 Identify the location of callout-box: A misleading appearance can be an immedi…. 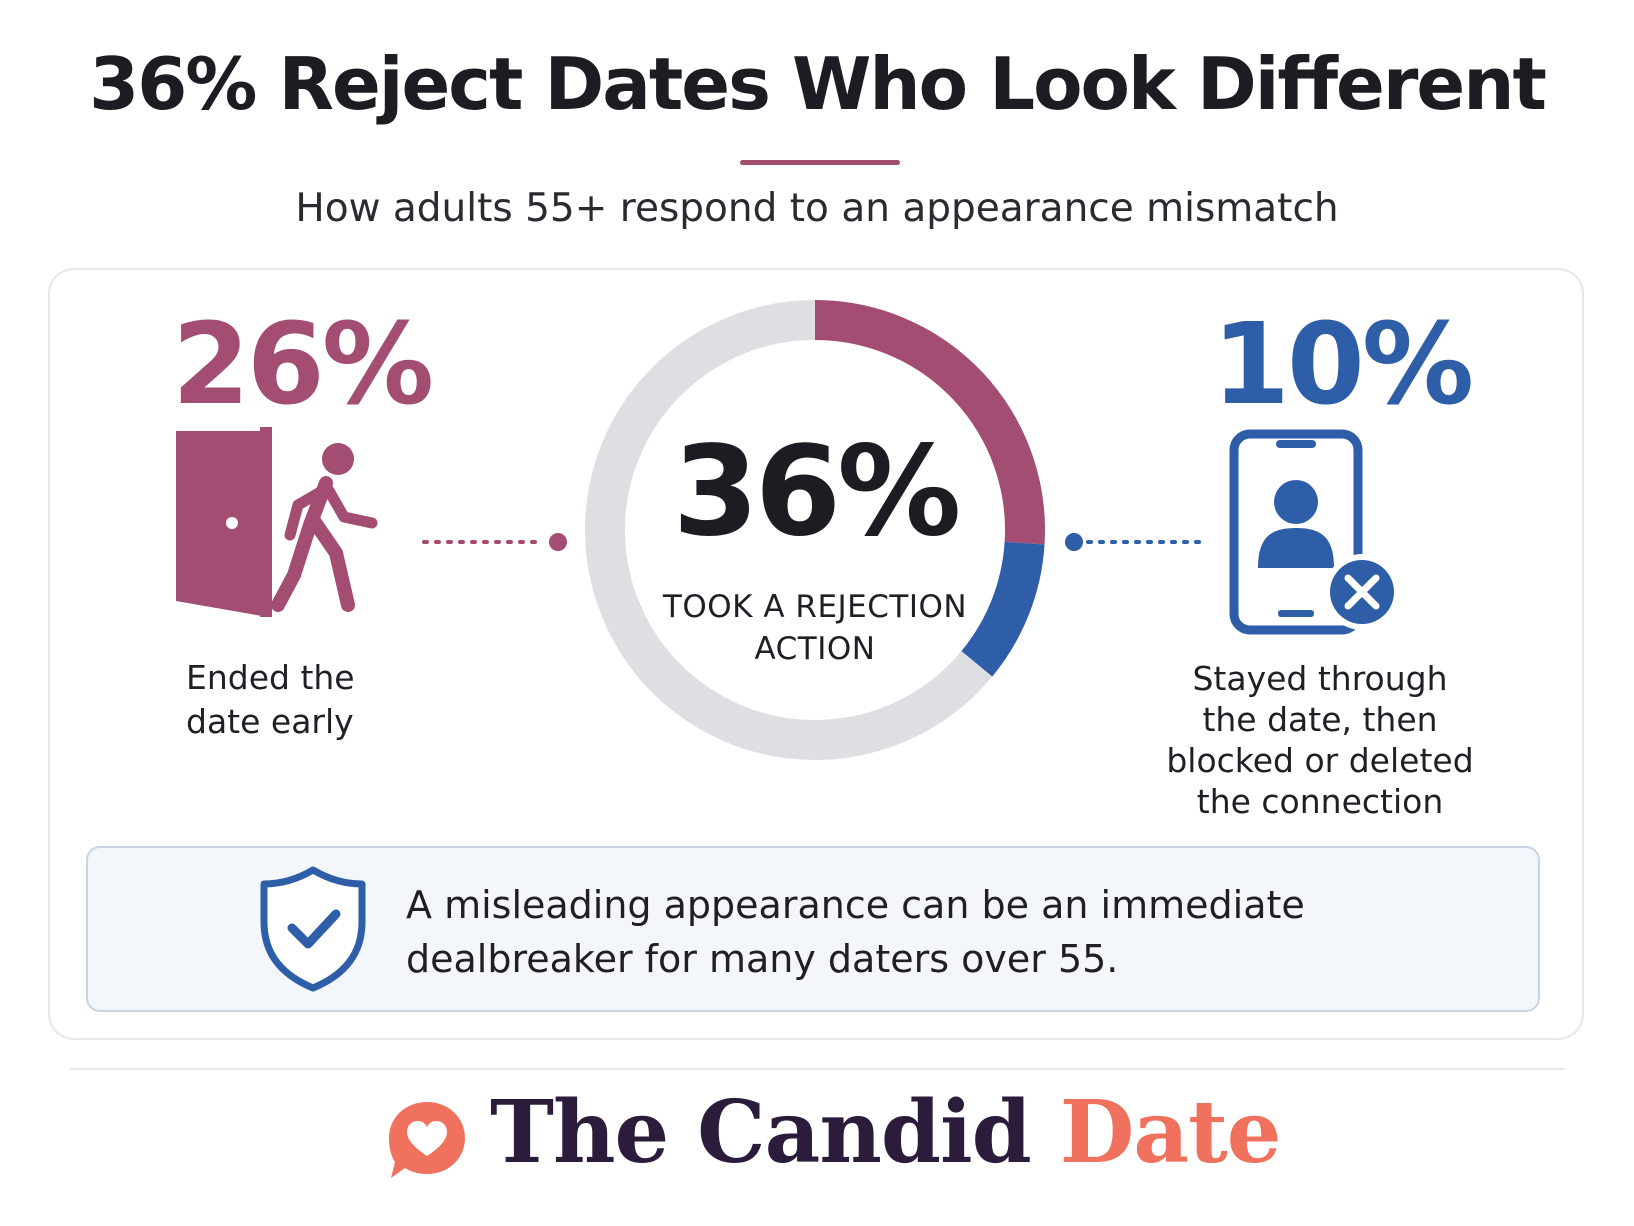
(813, 929).